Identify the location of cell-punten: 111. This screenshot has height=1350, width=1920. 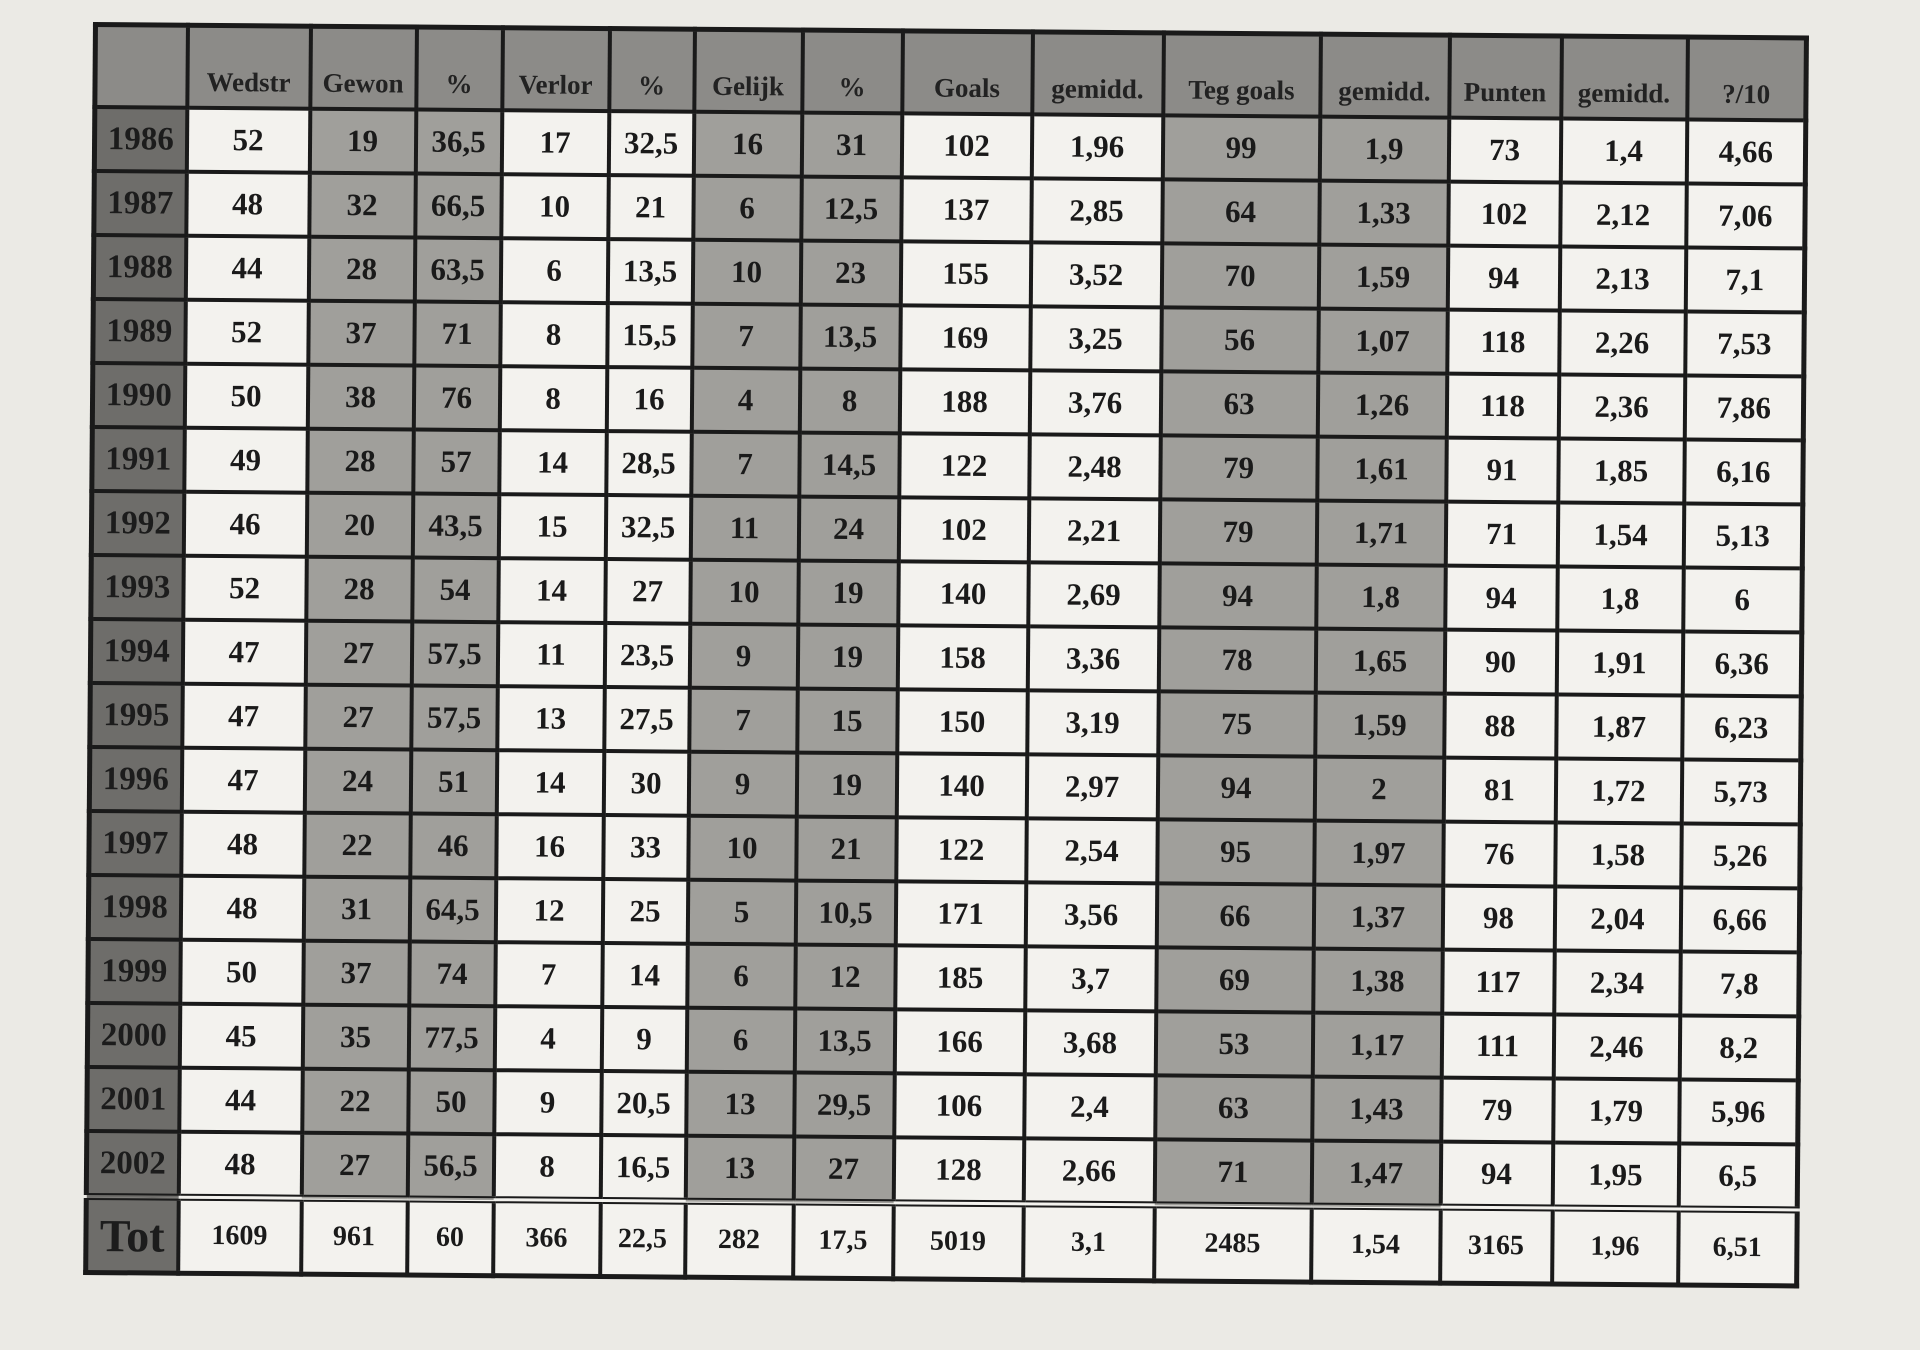
(1497, 1046).